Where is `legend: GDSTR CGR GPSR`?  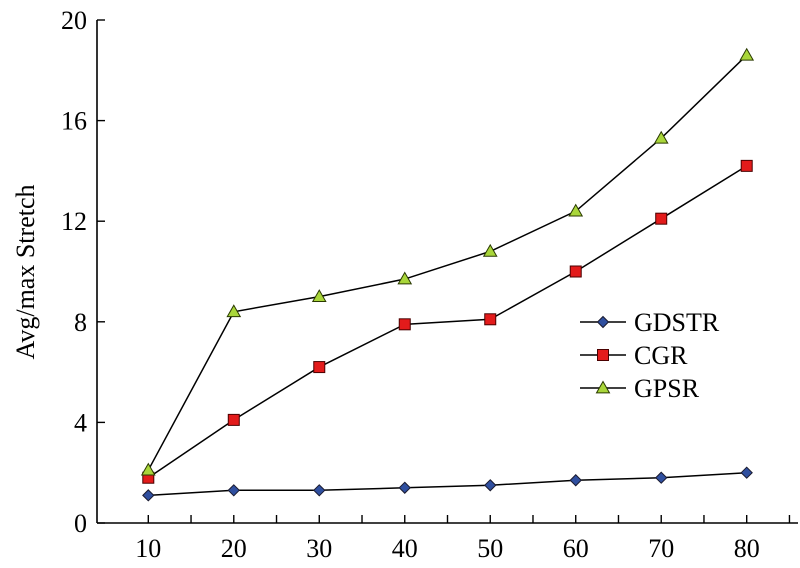 legend: GDSTR CGR GPSR is located at coordinates (650, 355).